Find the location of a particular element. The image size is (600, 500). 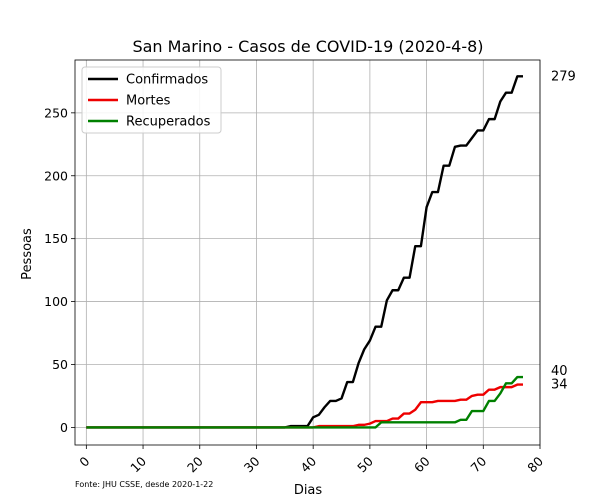

x-tick-label: 30 is located at coordinates (252, 464).